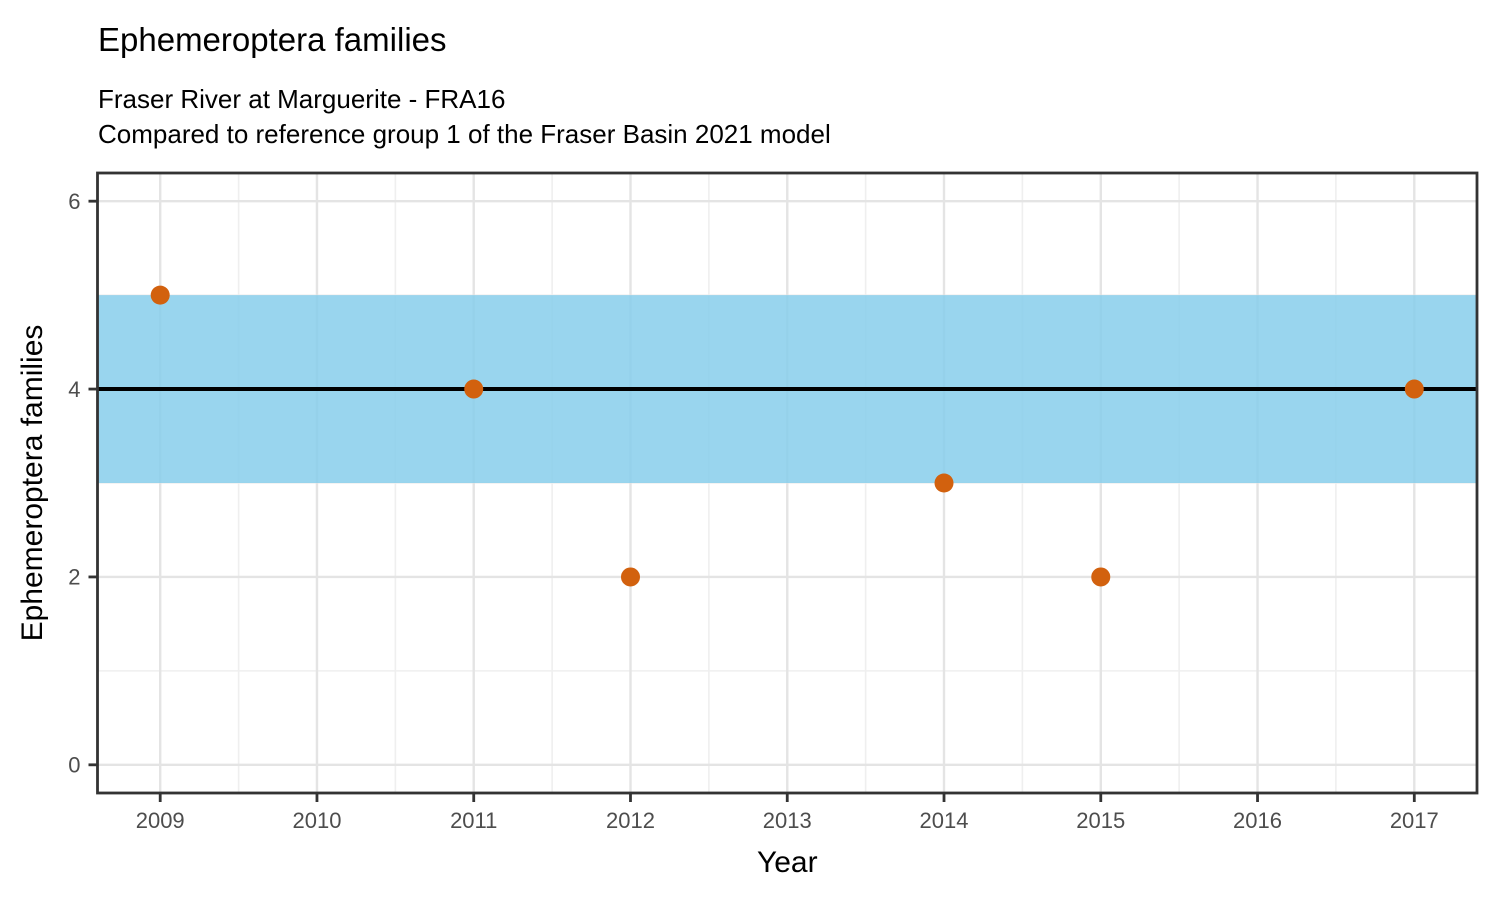 This screenshot has height=900, width=1500. I want to click on y-tick-label: 2, so click(74, 577).